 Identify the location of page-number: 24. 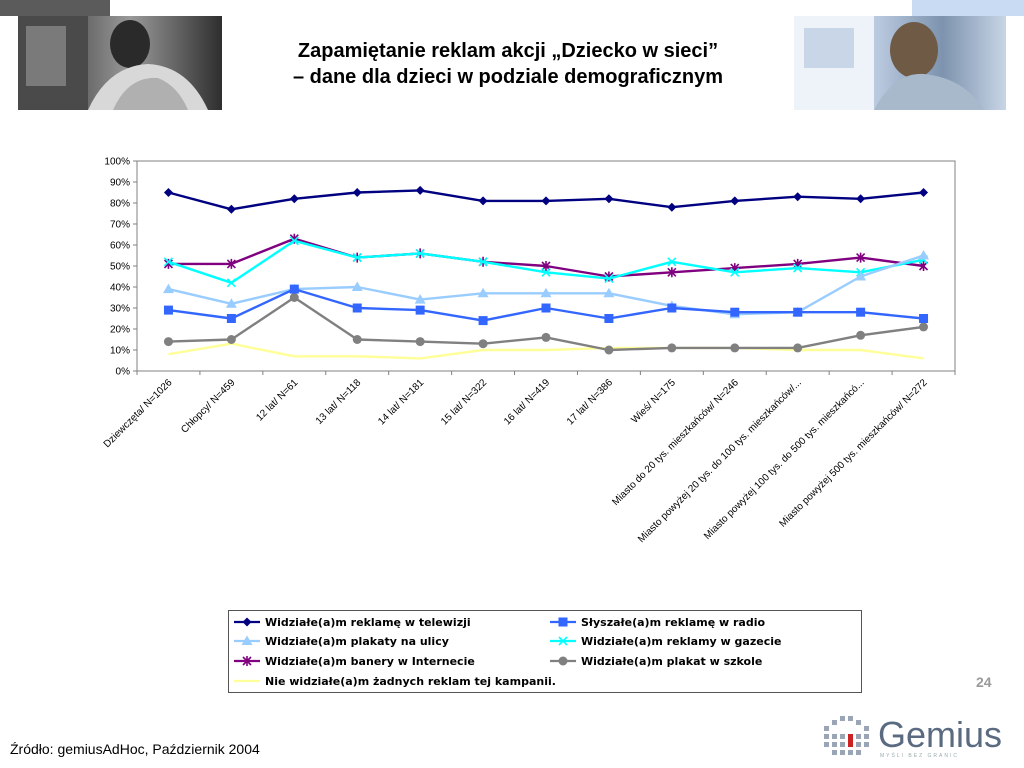
(984, 682).